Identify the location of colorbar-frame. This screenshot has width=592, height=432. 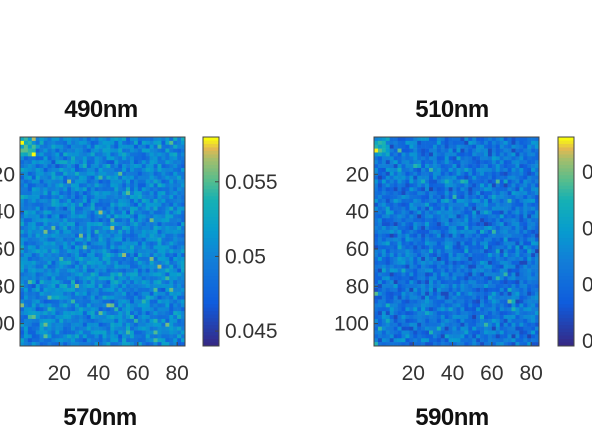
(566, 241).